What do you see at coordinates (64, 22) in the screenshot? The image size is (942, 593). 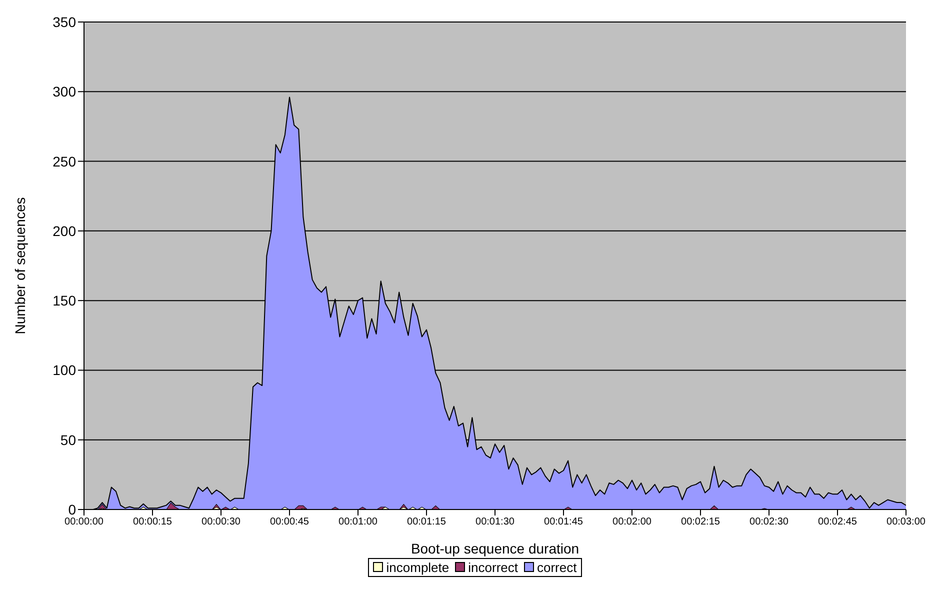 I see `y-tick-label: 350` at bounding box center [64, 22].